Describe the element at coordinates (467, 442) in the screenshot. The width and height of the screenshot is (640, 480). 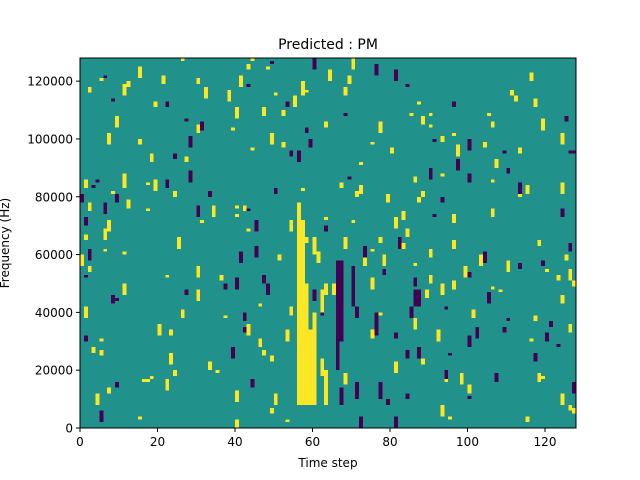
I see `x-tick-label: 100` at that location.